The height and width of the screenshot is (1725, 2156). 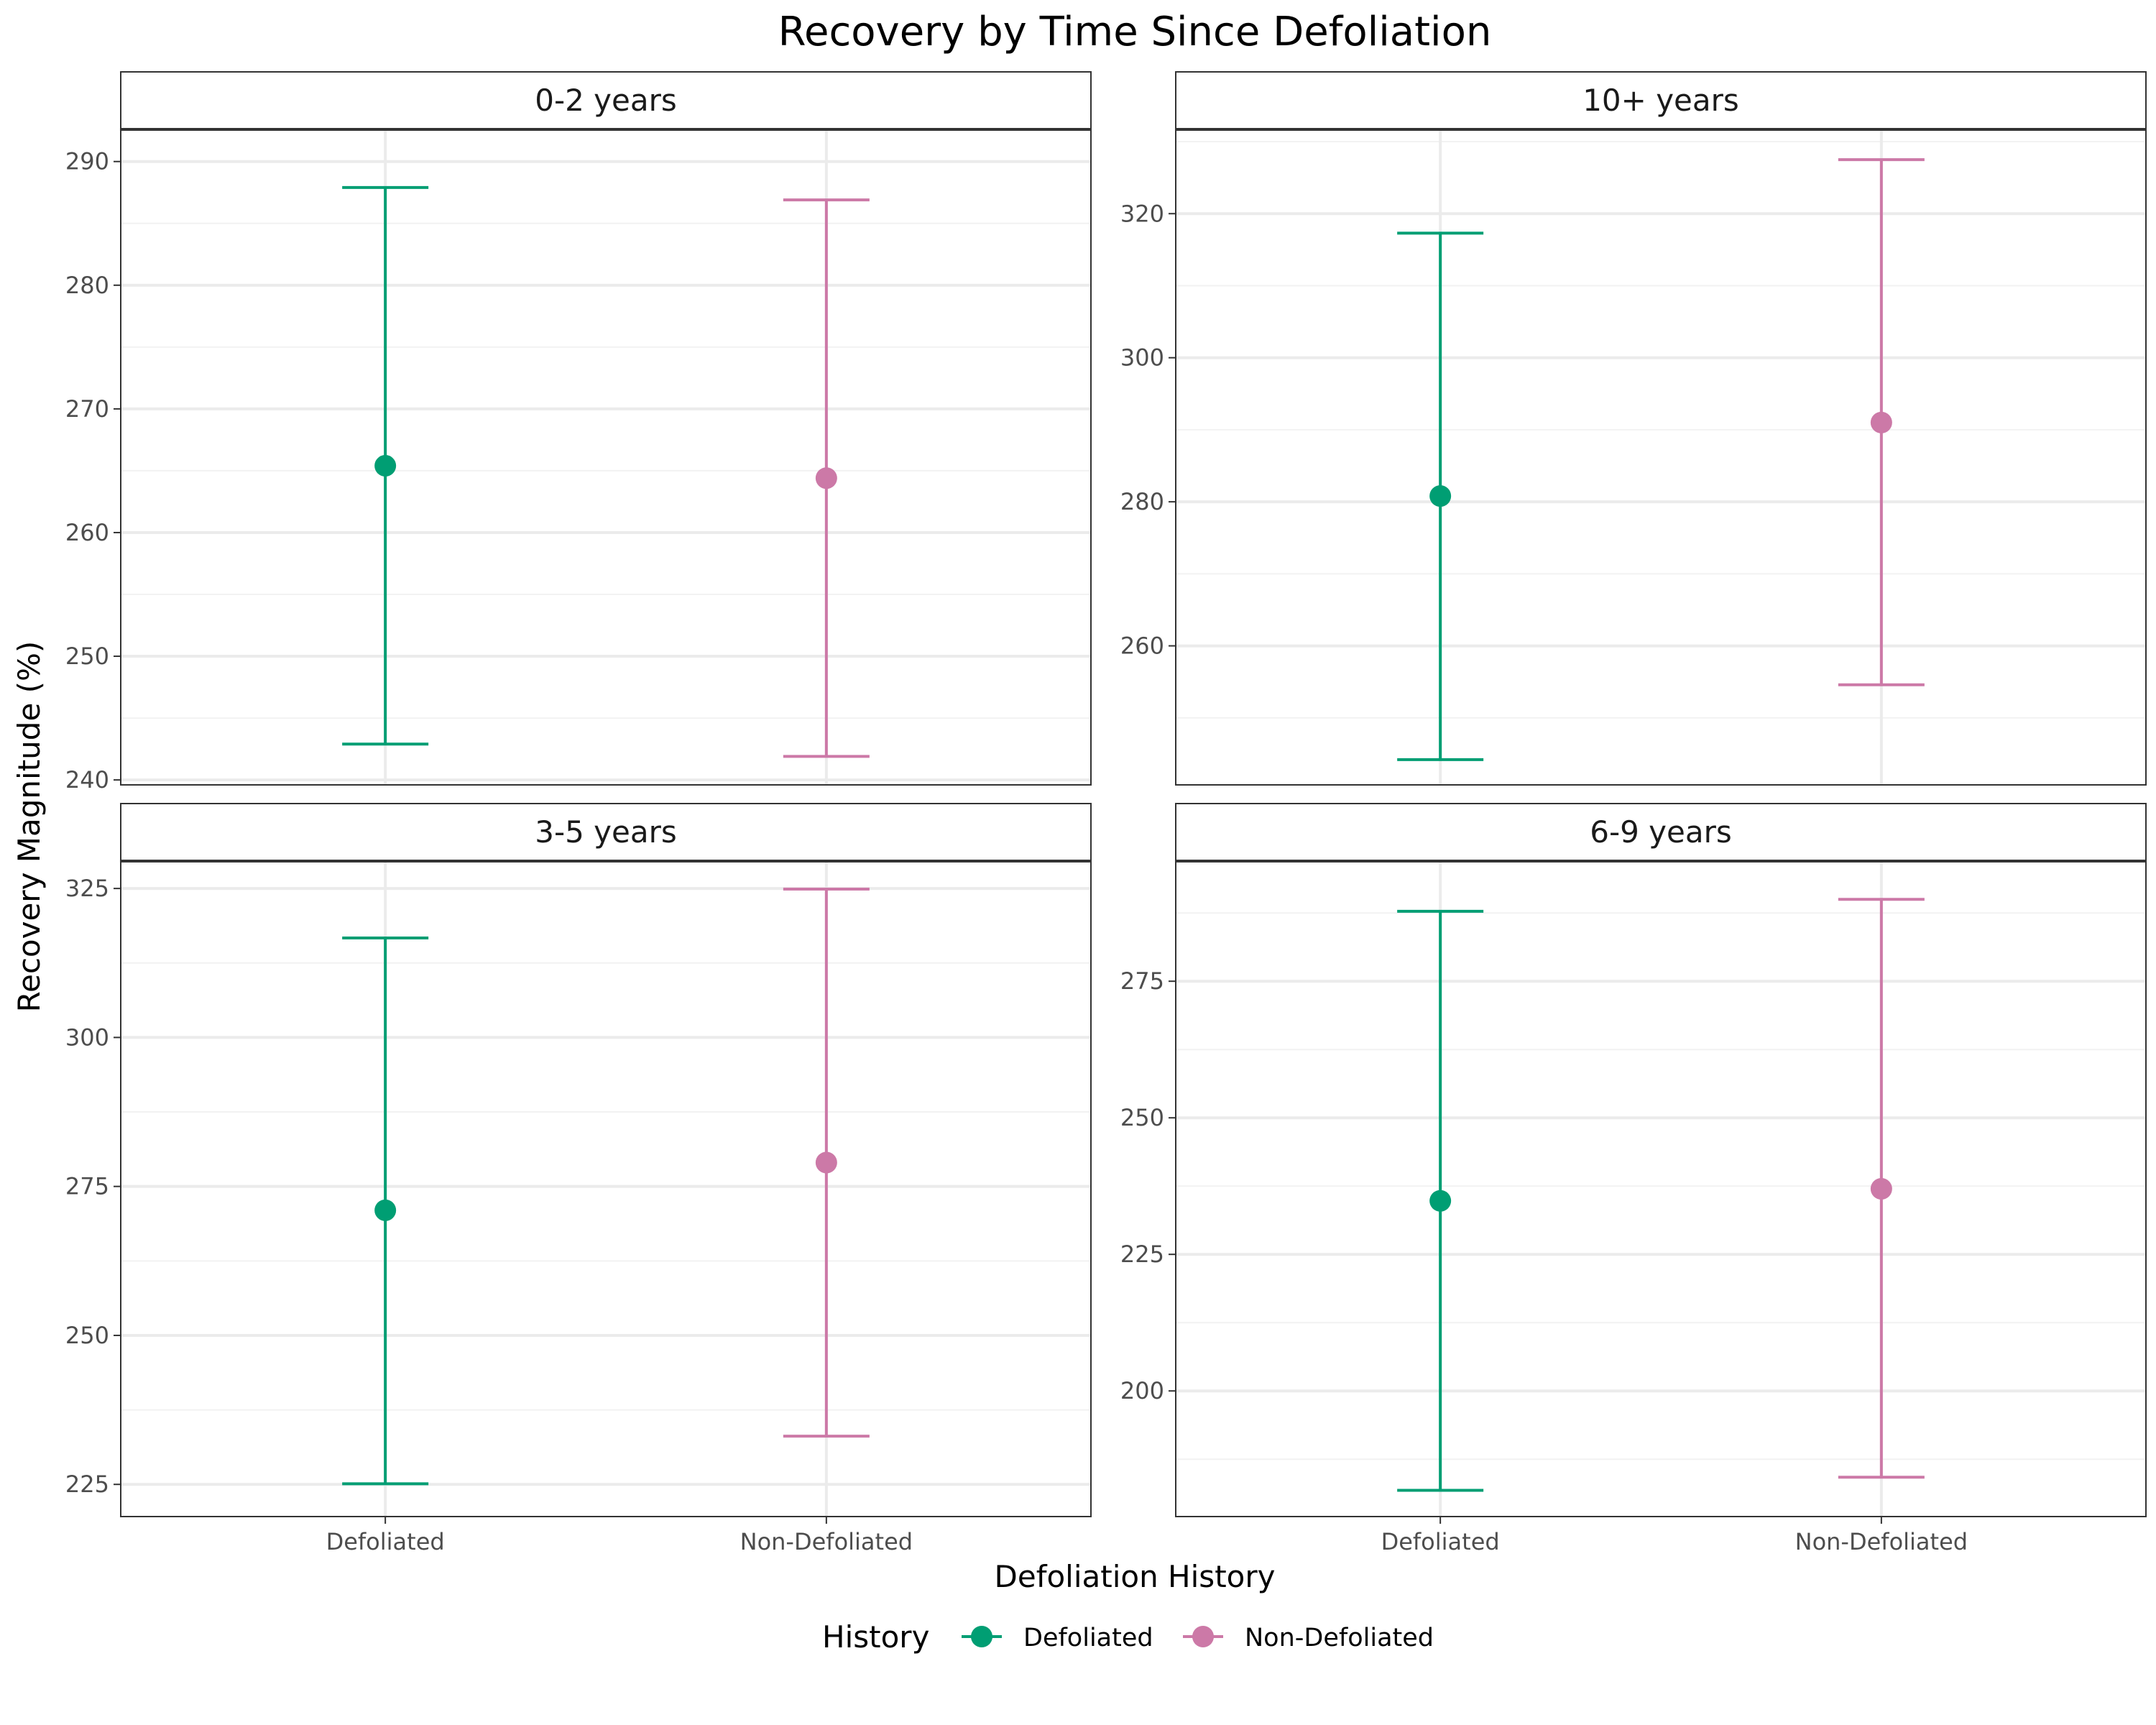 I want to click on facet-label: 0-2 years, so click(x=606, y=100).